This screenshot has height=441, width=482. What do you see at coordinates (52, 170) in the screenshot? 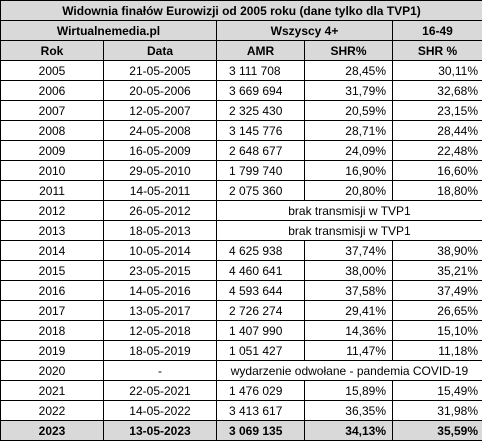
I see `cell-year: 2010` at bounding box center [52, 170].